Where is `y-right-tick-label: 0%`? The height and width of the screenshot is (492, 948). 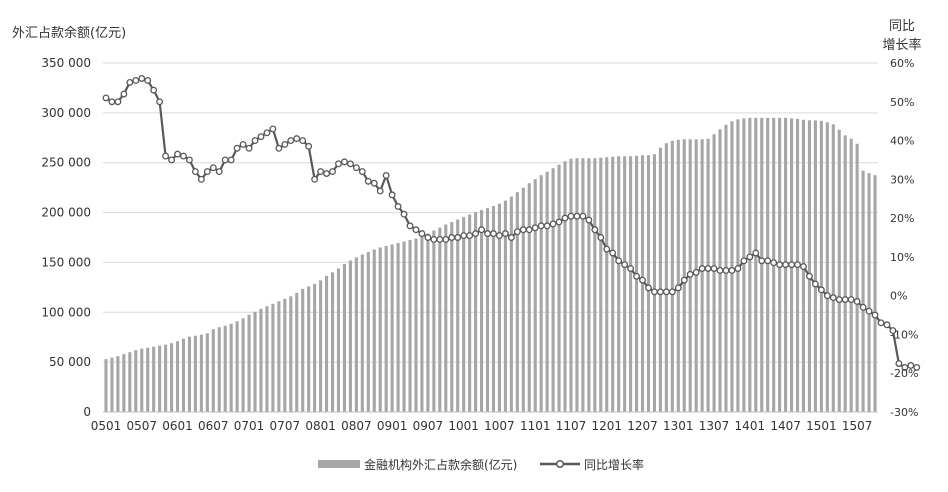
y-right-tick-label: 0% is located at coordinates (898, 296).